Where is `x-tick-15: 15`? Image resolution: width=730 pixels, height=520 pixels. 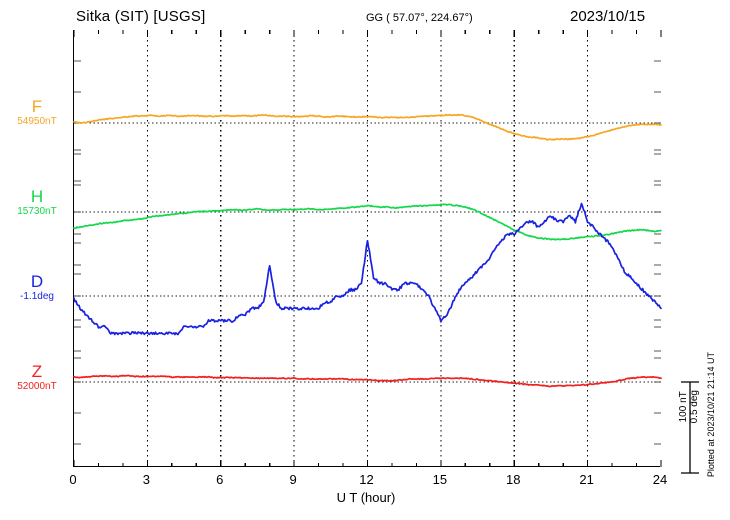
x-tick-15: 15 is located at coordinates (440, 479).